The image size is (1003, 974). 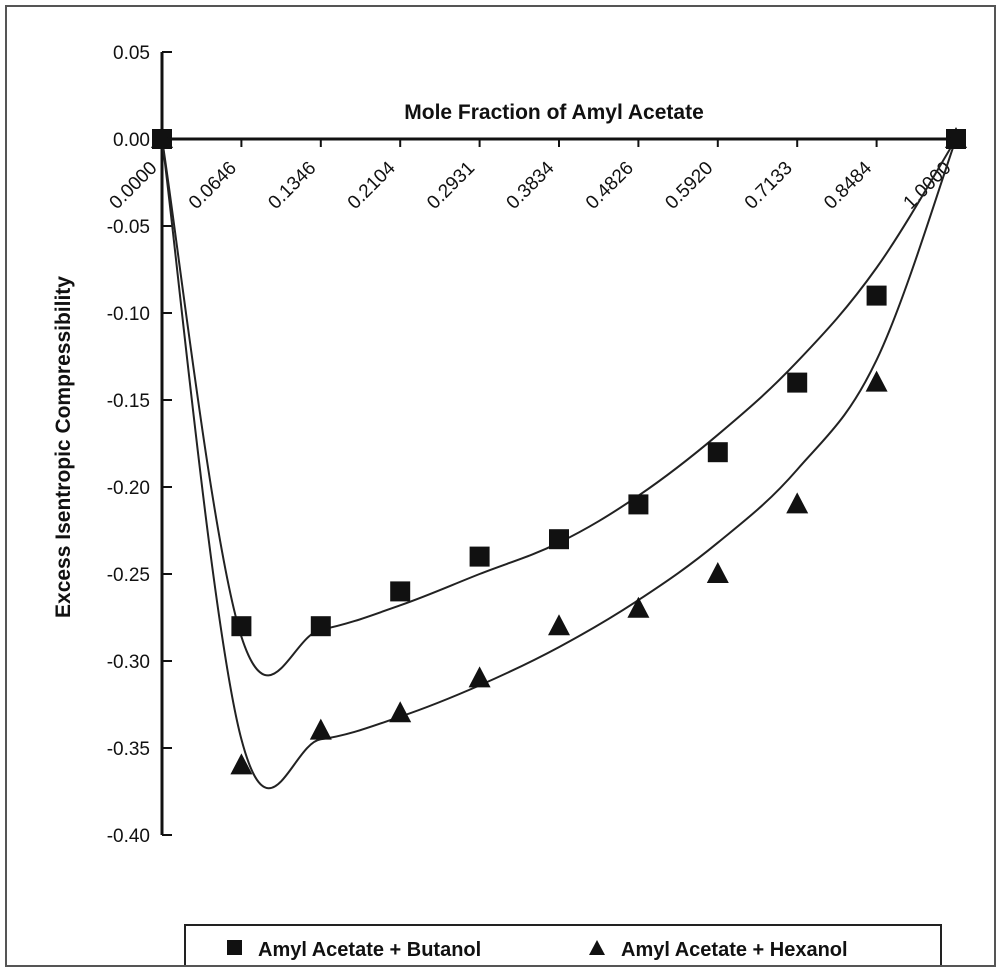 What do you see at coordinates (213, 186) in the screenshot?
I see `x-tick-label: 0.0646` at bounding box center [213, 186].